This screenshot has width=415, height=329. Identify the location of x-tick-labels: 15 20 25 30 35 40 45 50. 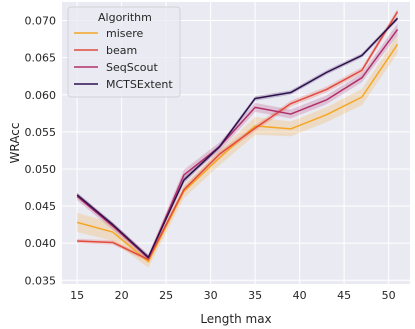
(233, 295).